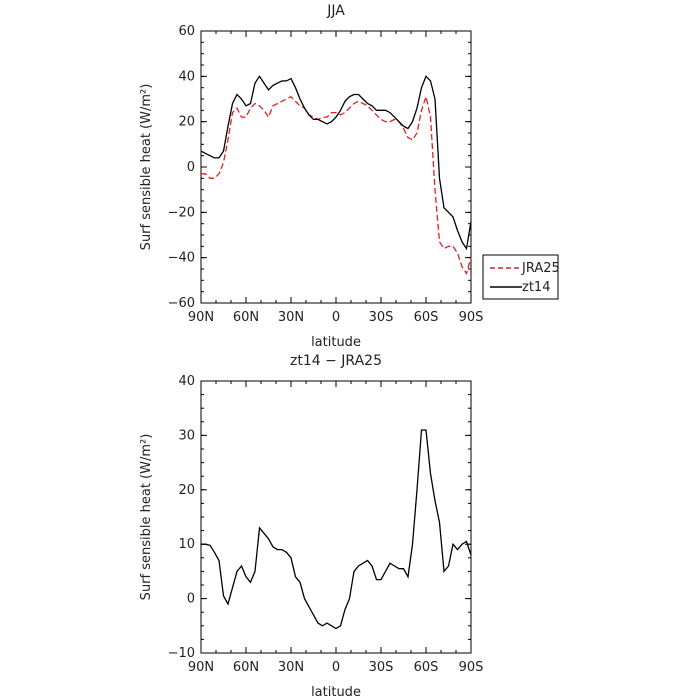  Describe the element at coordinates (336, 163) in the screenshot. I see `series-line-zt14` at that location.